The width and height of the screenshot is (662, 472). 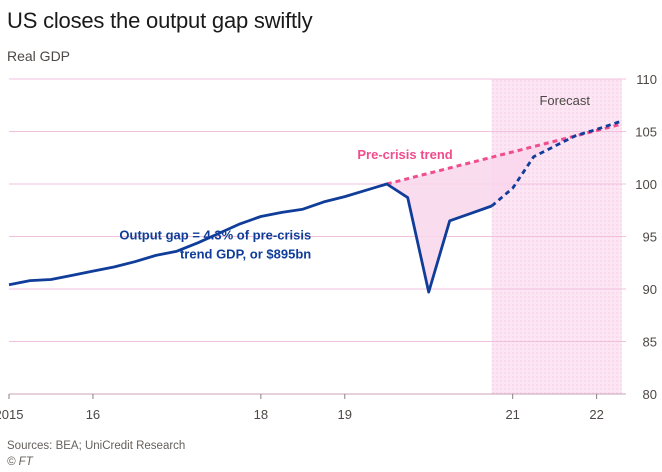 What do you see at coordinates (345, 414) in the screenshot?
I see `x-tick-label: 19` at bounding box center [345, 414].